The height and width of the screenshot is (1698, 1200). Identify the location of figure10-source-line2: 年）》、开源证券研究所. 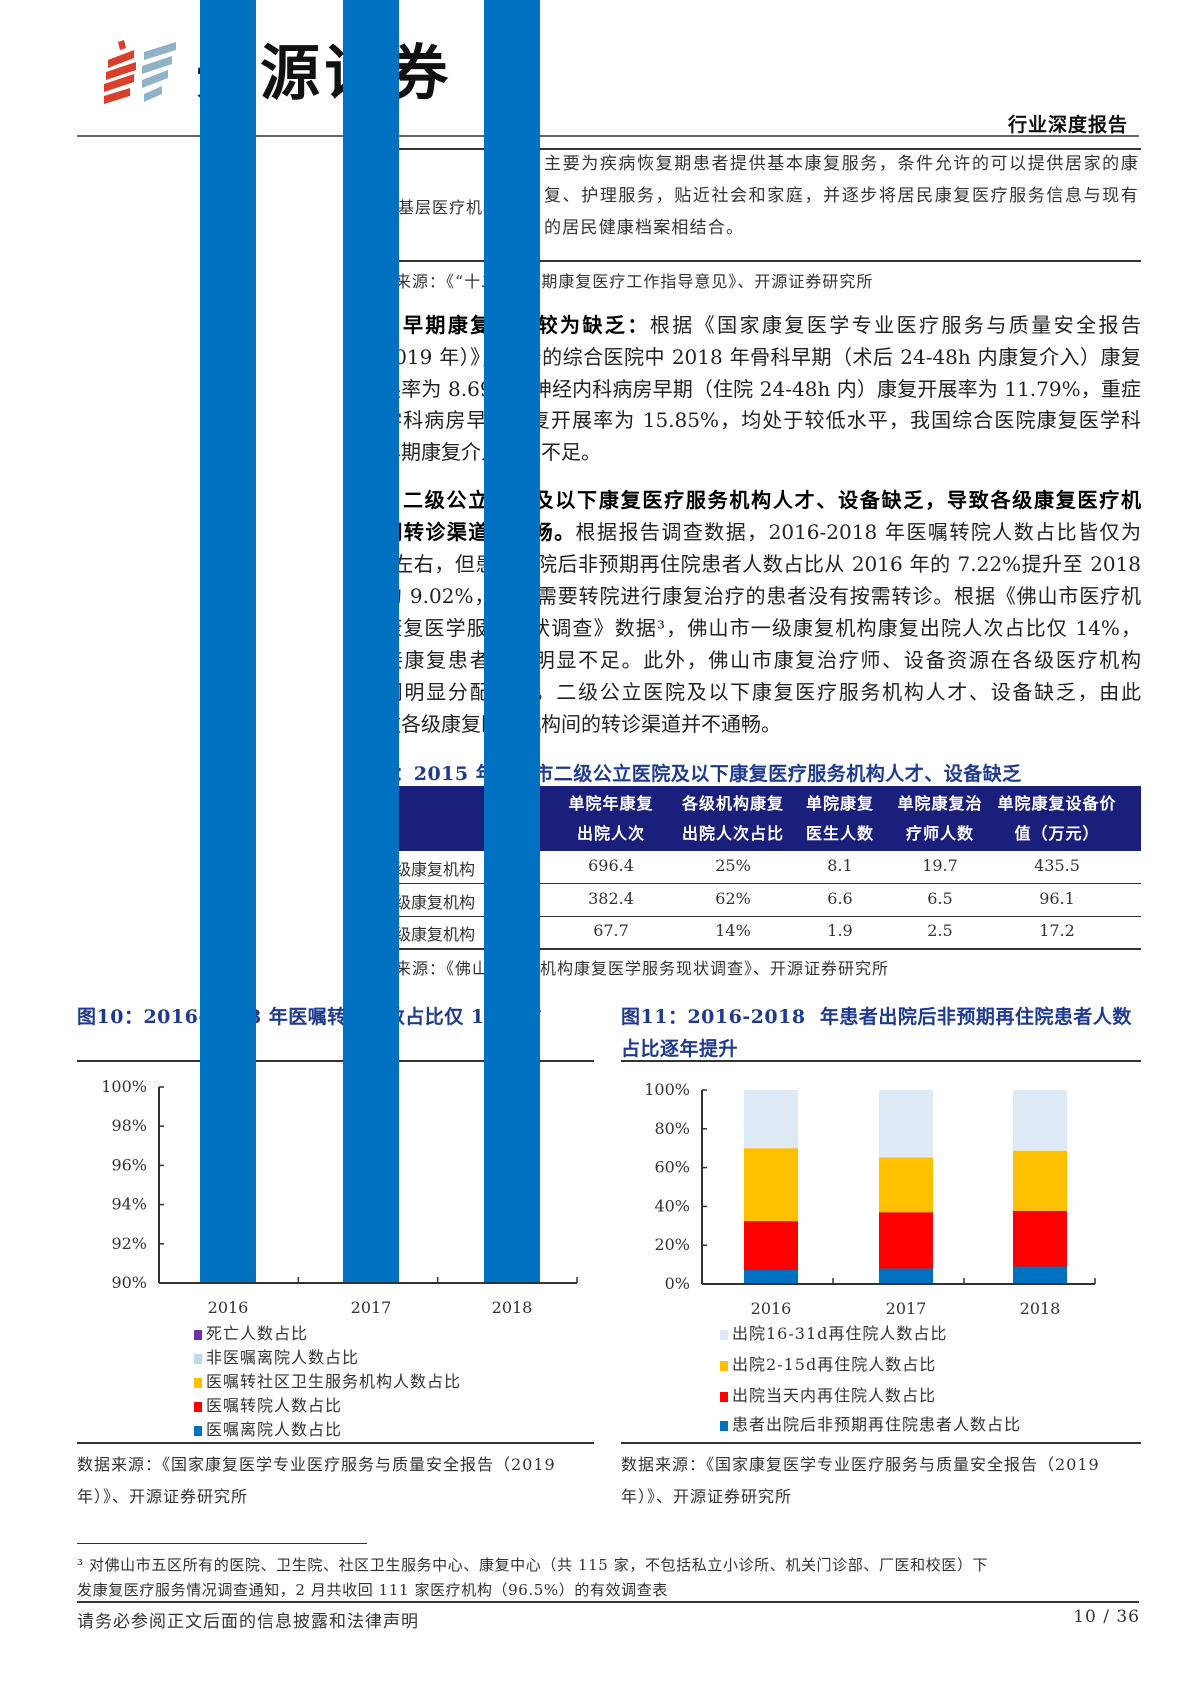
(163, 1496).